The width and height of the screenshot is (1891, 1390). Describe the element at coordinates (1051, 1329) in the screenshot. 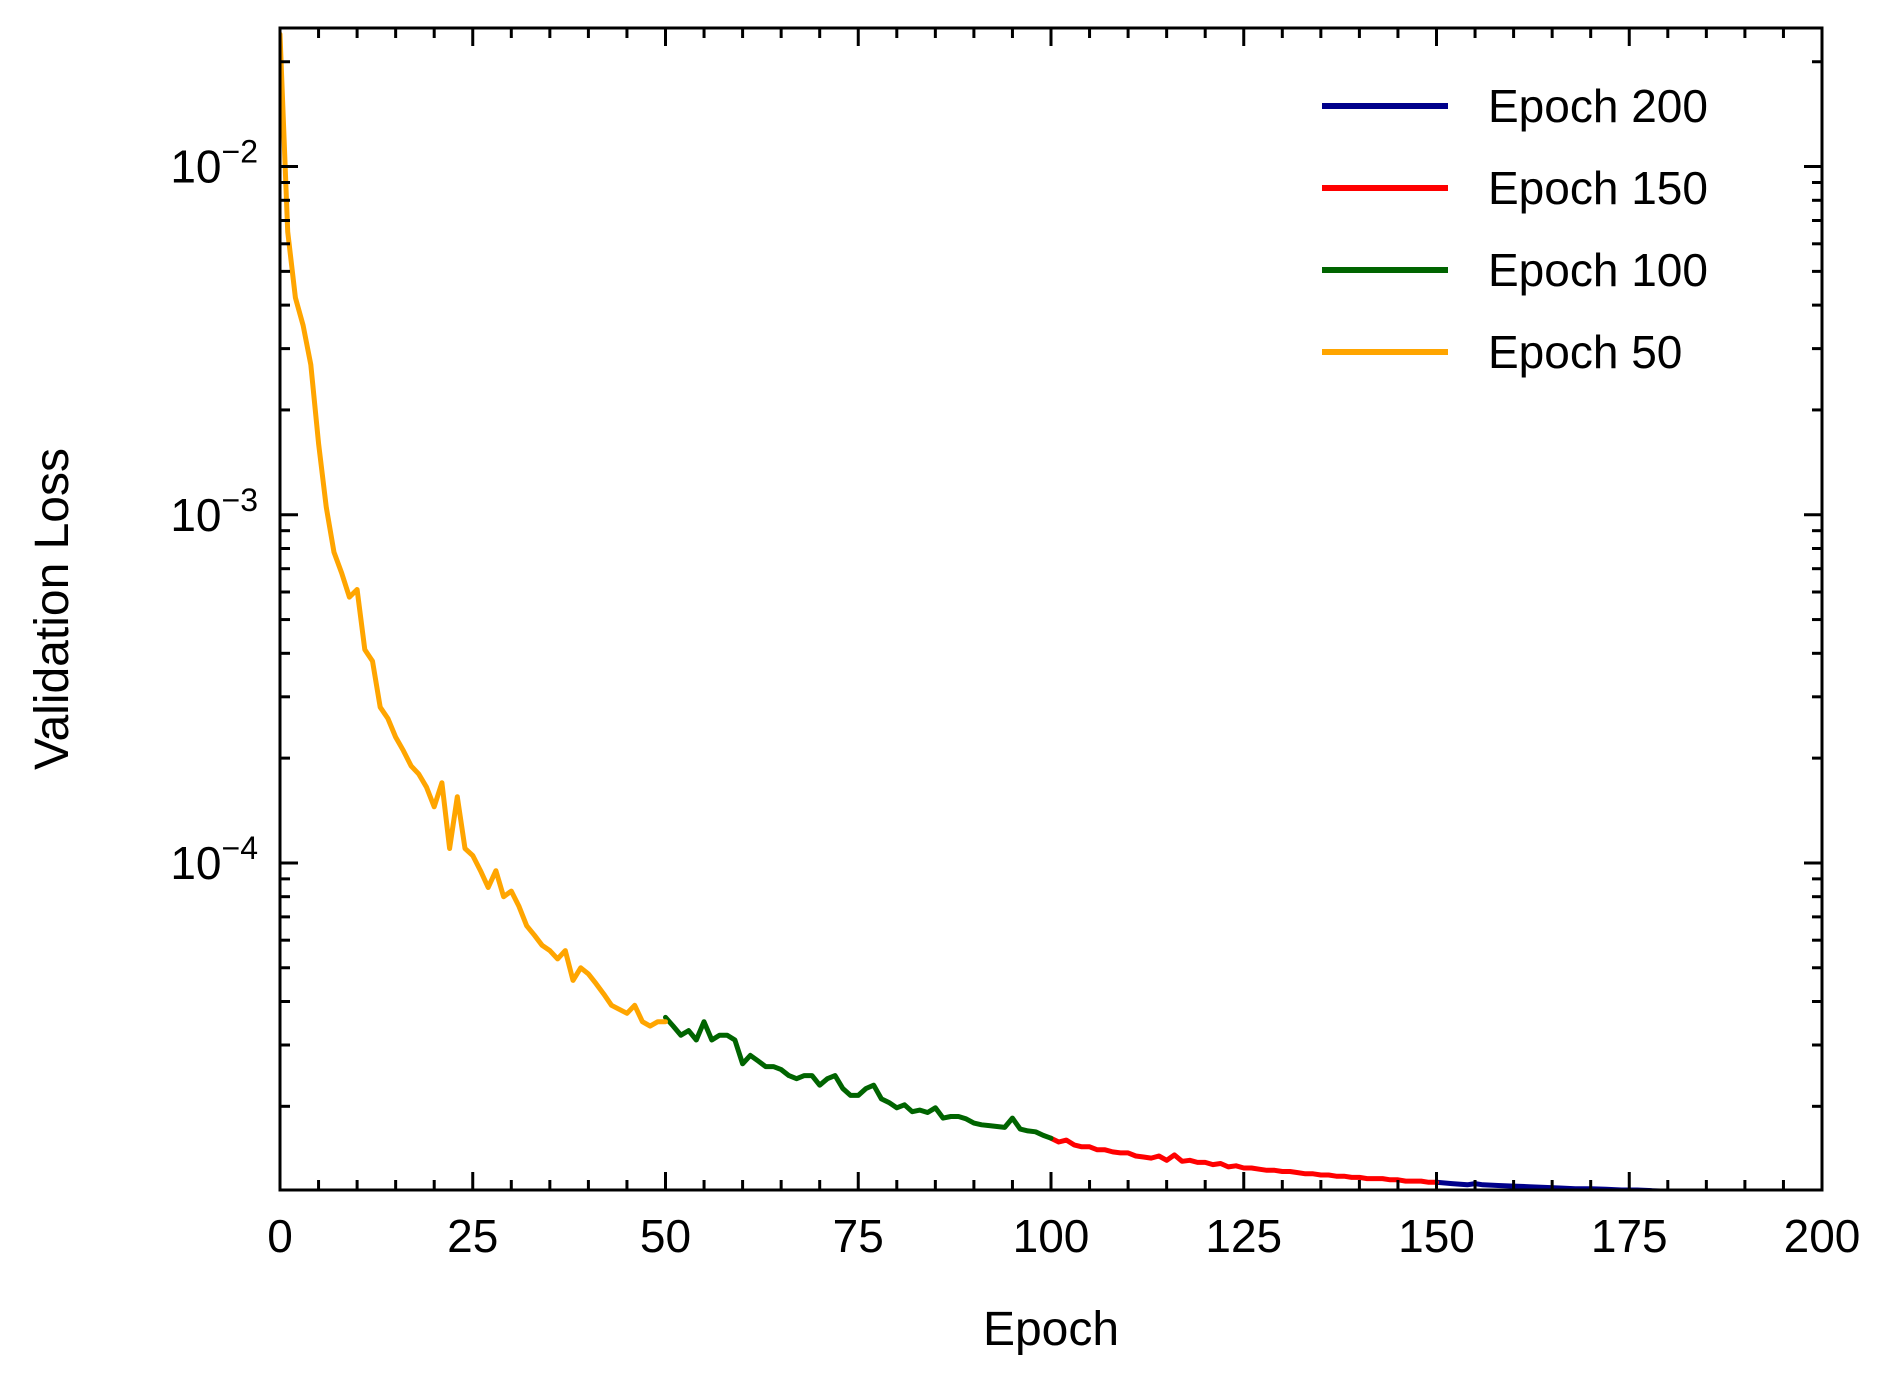

I see `x-axis-label: Epoch` at that location.